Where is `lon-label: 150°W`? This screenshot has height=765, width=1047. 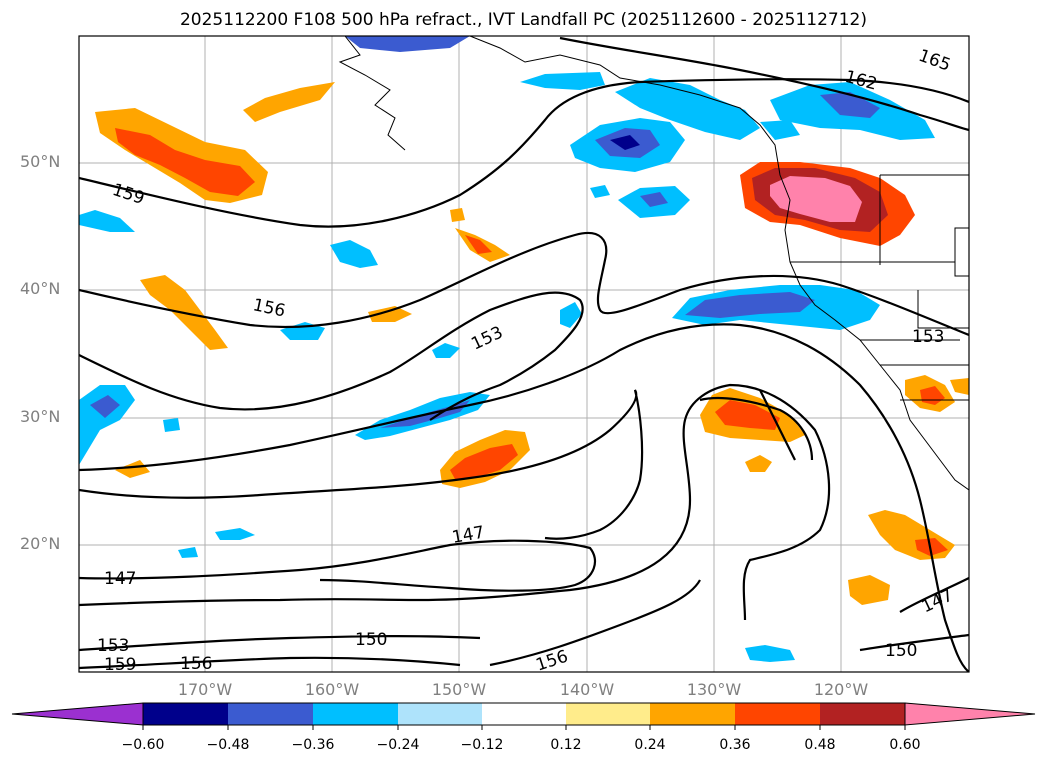 lon-label: 150°W is located at coordinates (459, 689).